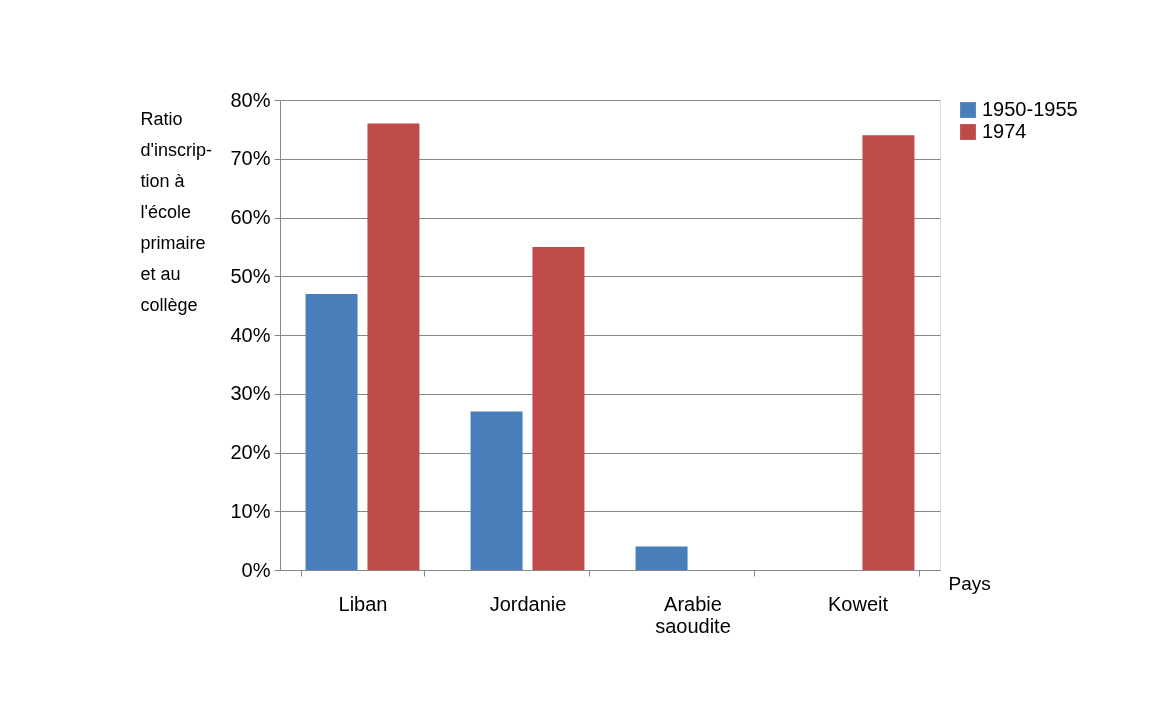  What do you see at coordinates (528, 603) in the screenshot?
I see `x-tick-label: Jordanie` at bounding box center [528, 603].